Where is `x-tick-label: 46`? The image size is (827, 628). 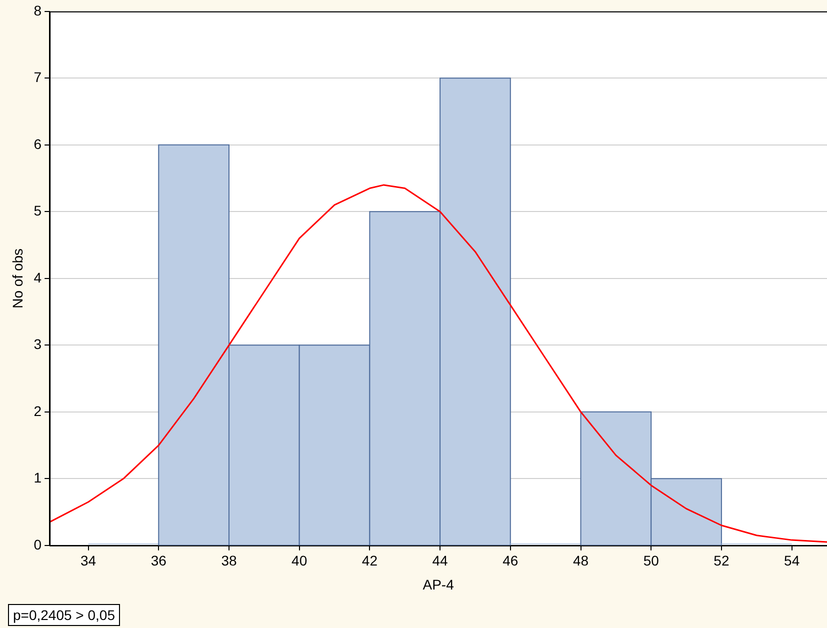 x-tick-label: 46 is located at coordinates (510, 560).